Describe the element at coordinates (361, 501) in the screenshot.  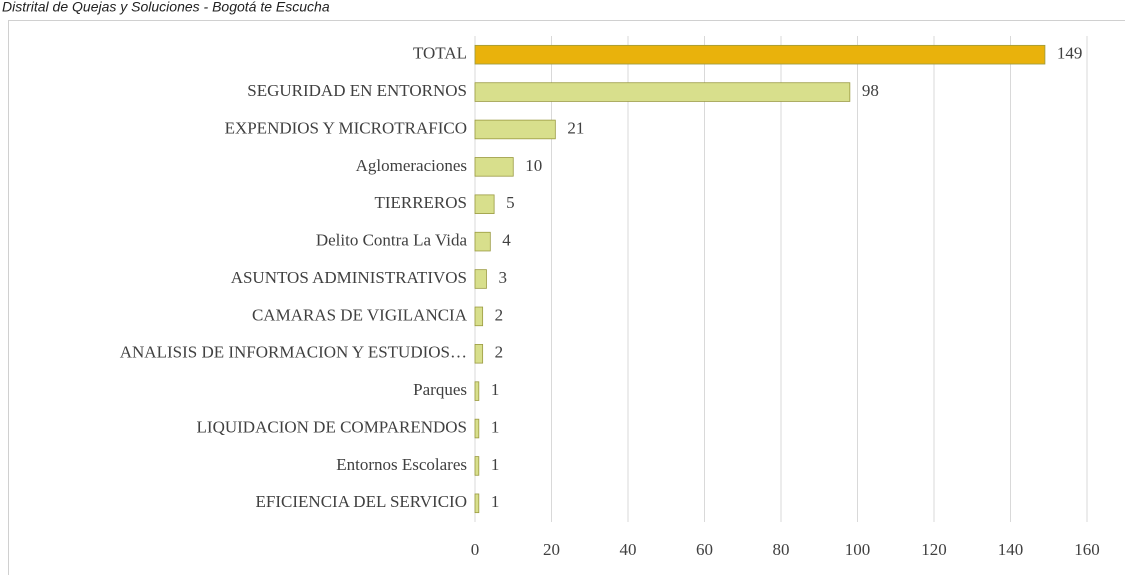
I see `y-tick-label: EFICIENCIA DEL SERVICIO` at that location.